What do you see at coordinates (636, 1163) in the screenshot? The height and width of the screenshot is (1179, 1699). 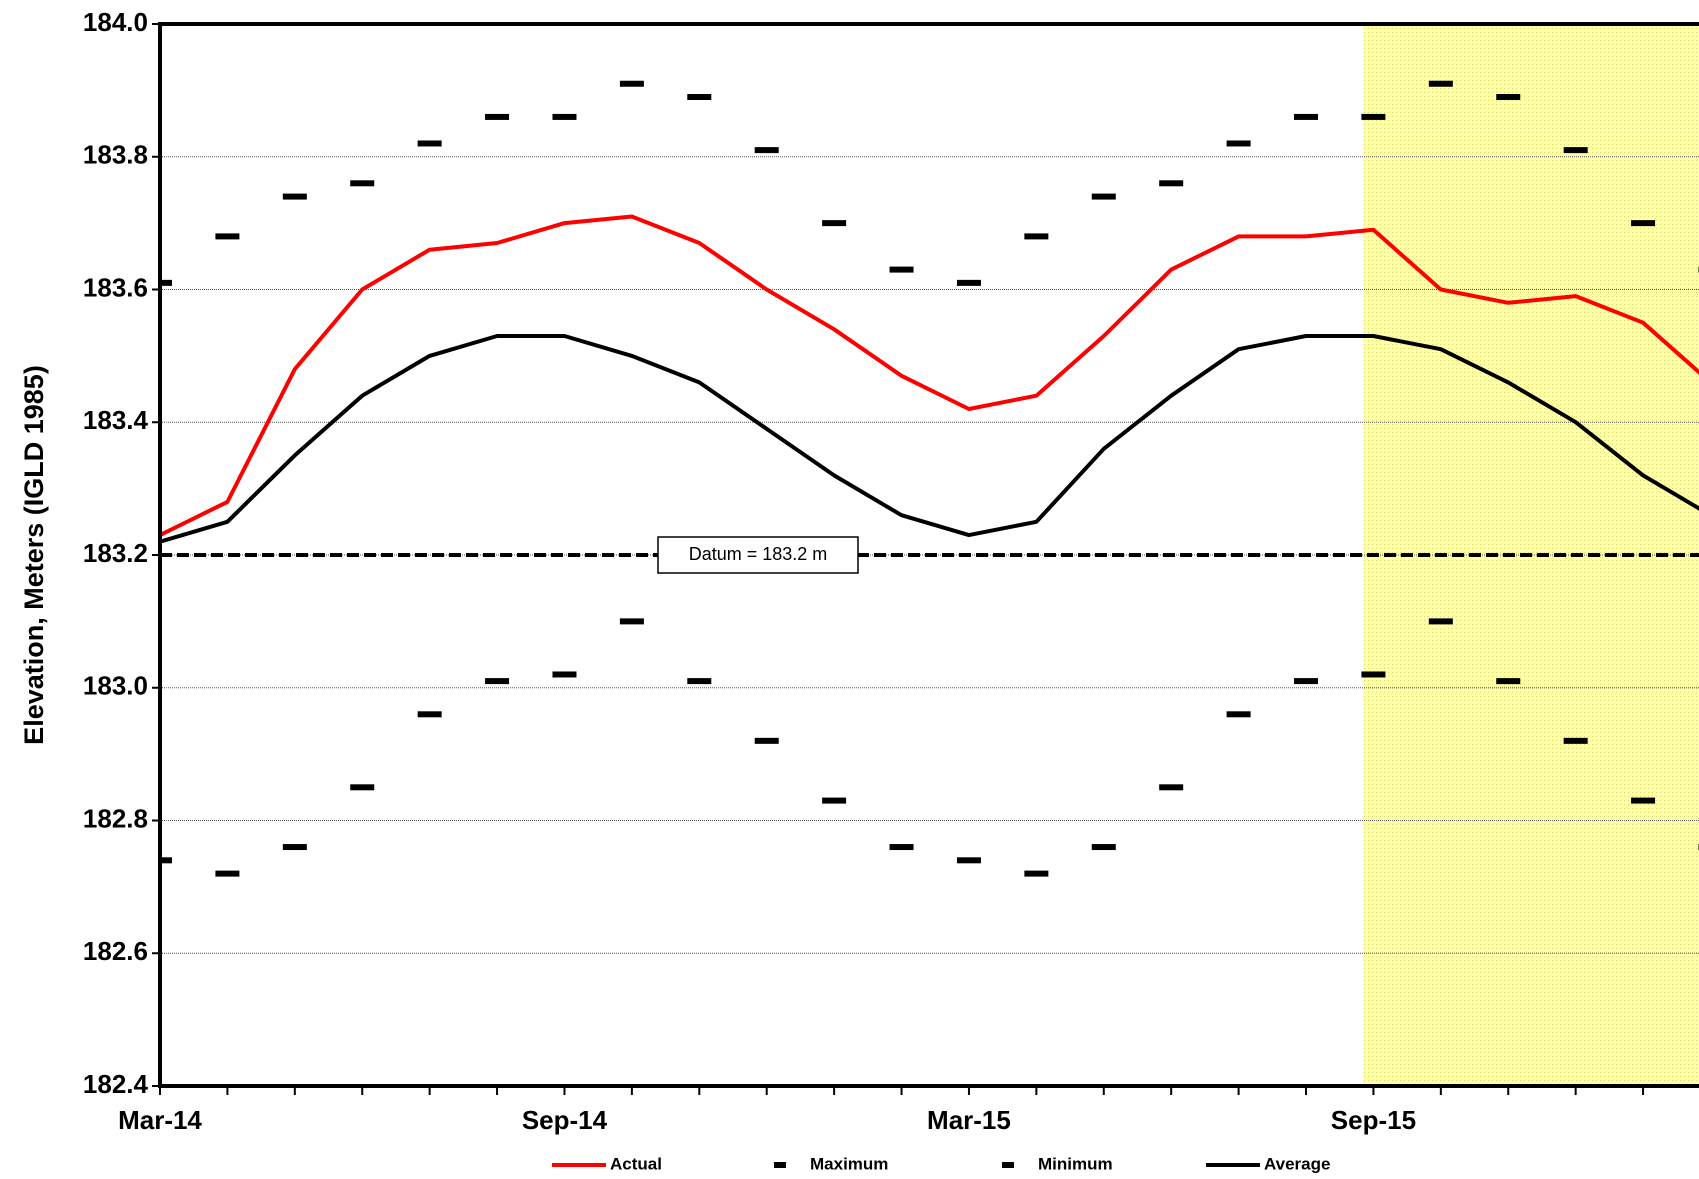 I see `legend-label: Actual` at bounding box center [636, 1163].